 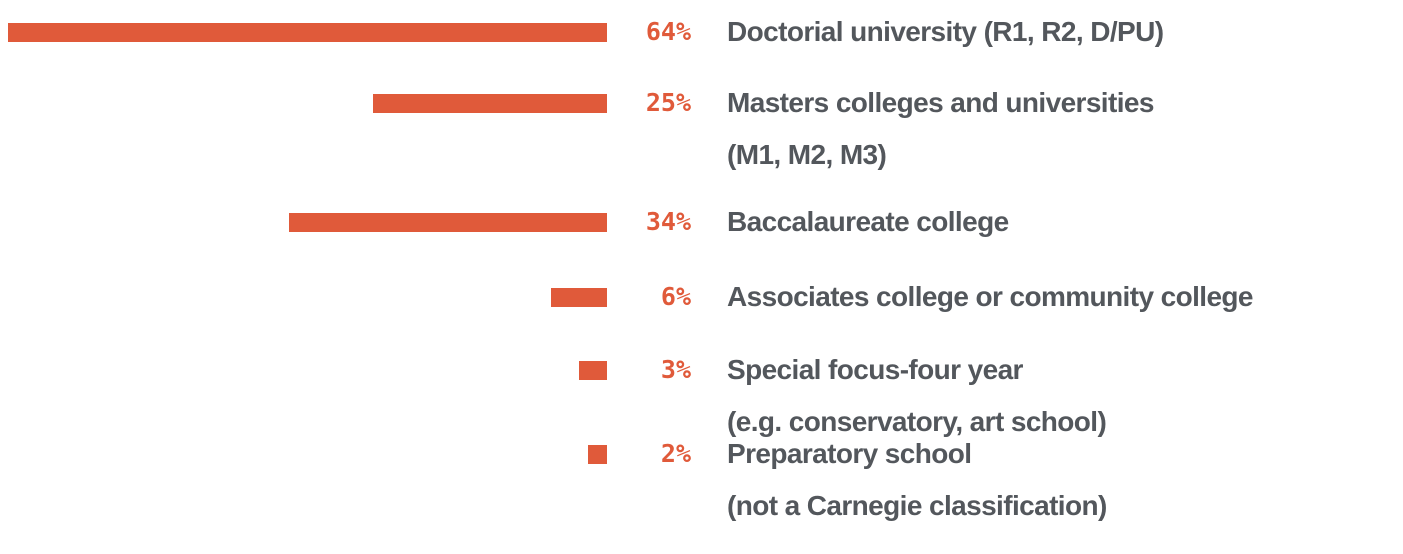 What do you see at coordinates (990, 296) in the screenshot?
I see `category-label: Associates college or community college` at bounding box center [990, 296].